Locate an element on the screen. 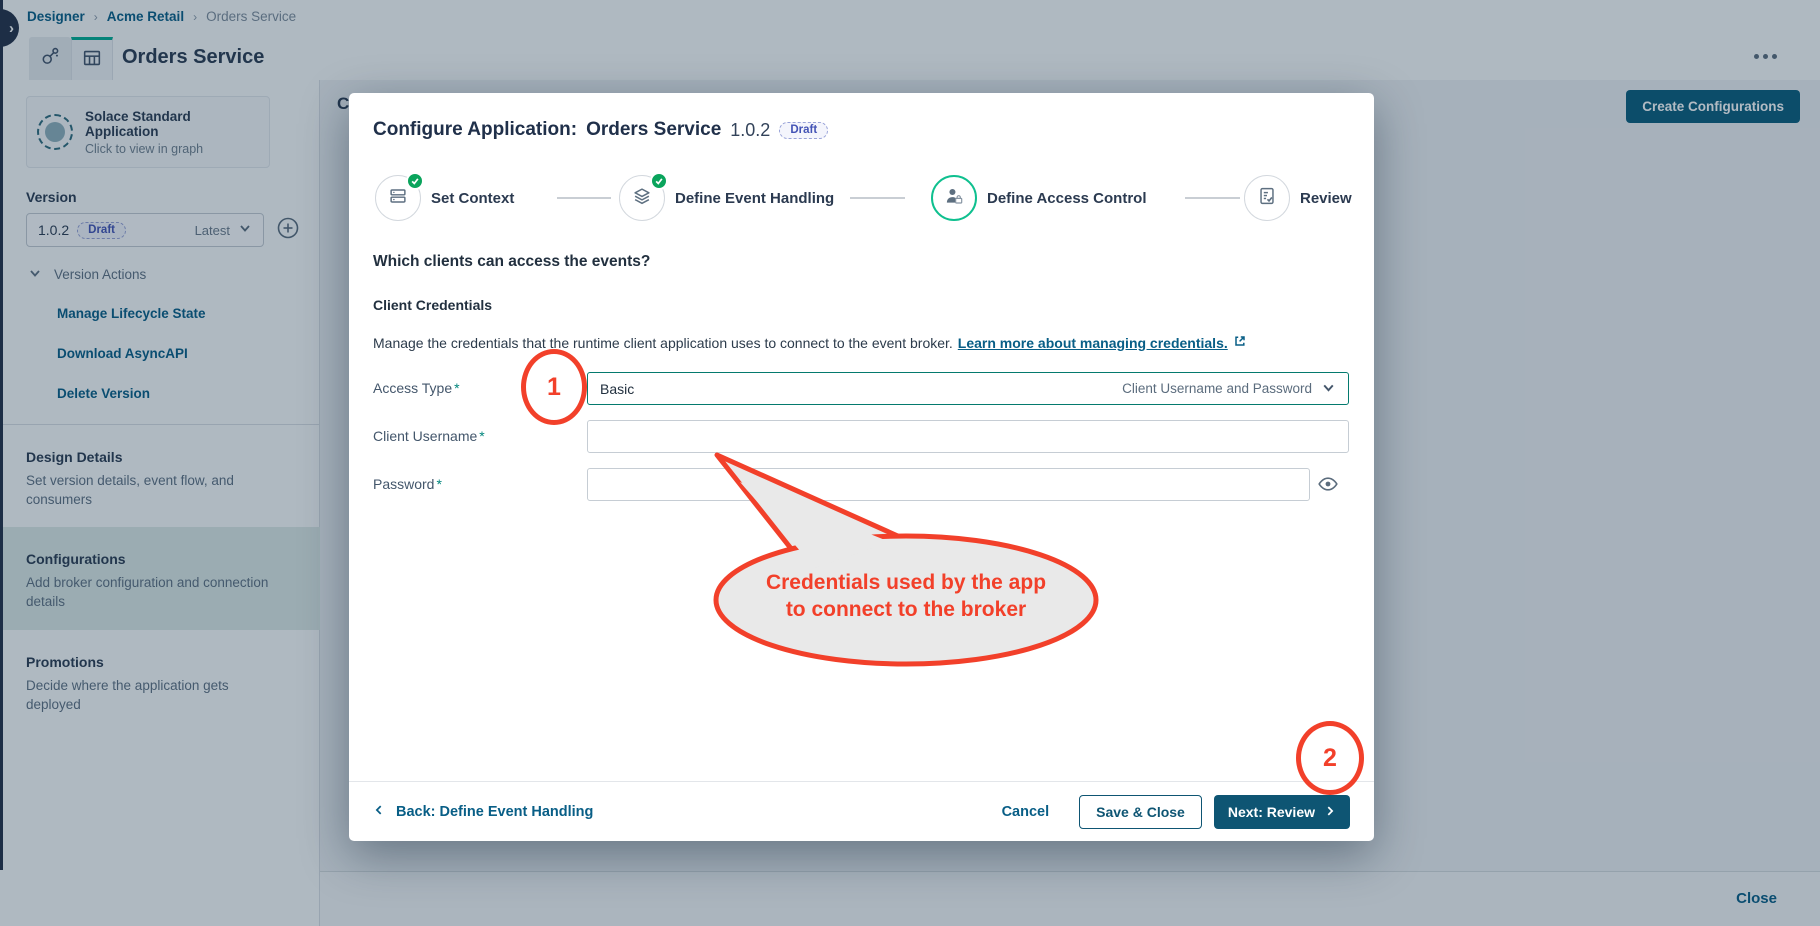 The height and width of the screenshot is (926, 1820). password-input is located at coordinates (948, 484).